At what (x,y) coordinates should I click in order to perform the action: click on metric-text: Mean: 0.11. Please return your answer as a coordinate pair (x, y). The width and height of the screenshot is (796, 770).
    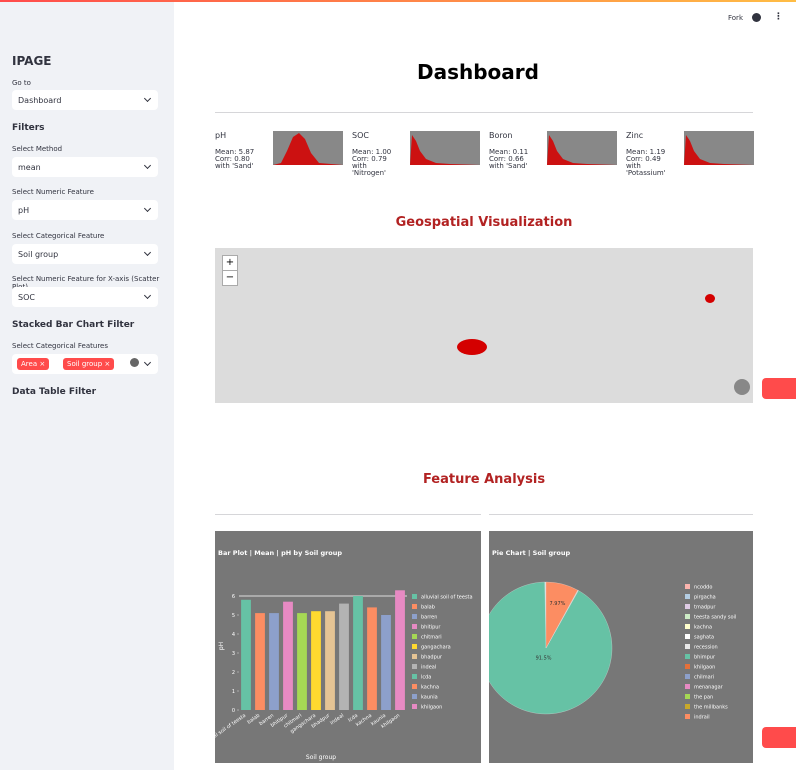
    Looking at the image, I should click on (509, 152).